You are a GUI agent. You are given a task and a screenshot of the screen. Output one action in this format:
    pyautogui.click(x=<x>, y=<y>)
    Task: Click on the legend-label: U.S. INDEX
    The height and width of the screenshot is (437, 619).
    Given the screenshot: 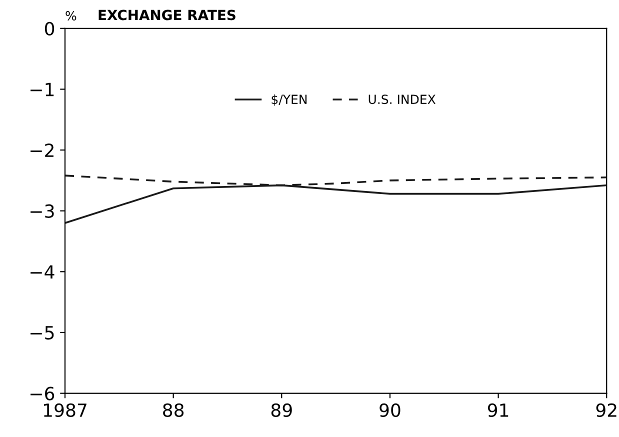 What is the action you would take?
    pyautogui.click(x=402, y=99)
    